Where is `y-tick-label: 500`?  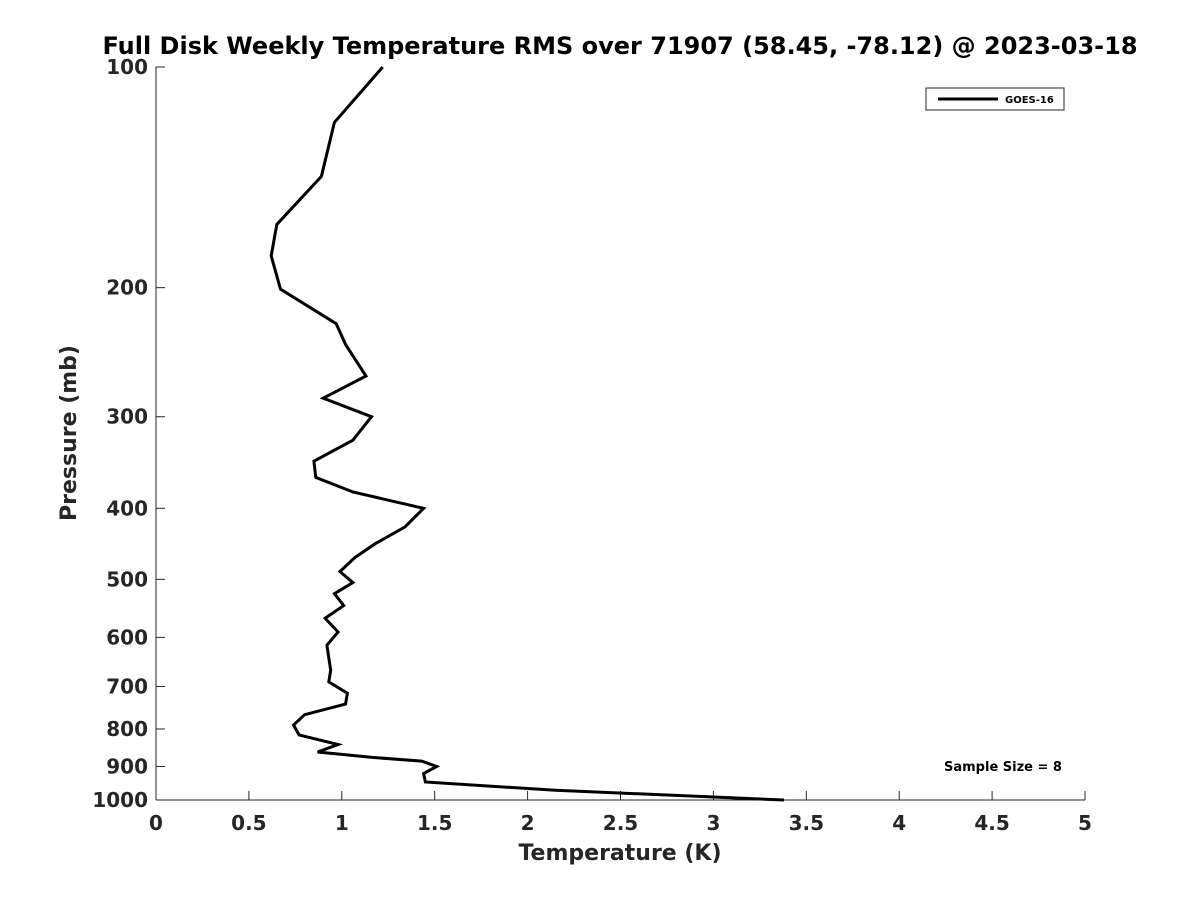 y-tick-label: 500 is located at coordinates (127, 579).